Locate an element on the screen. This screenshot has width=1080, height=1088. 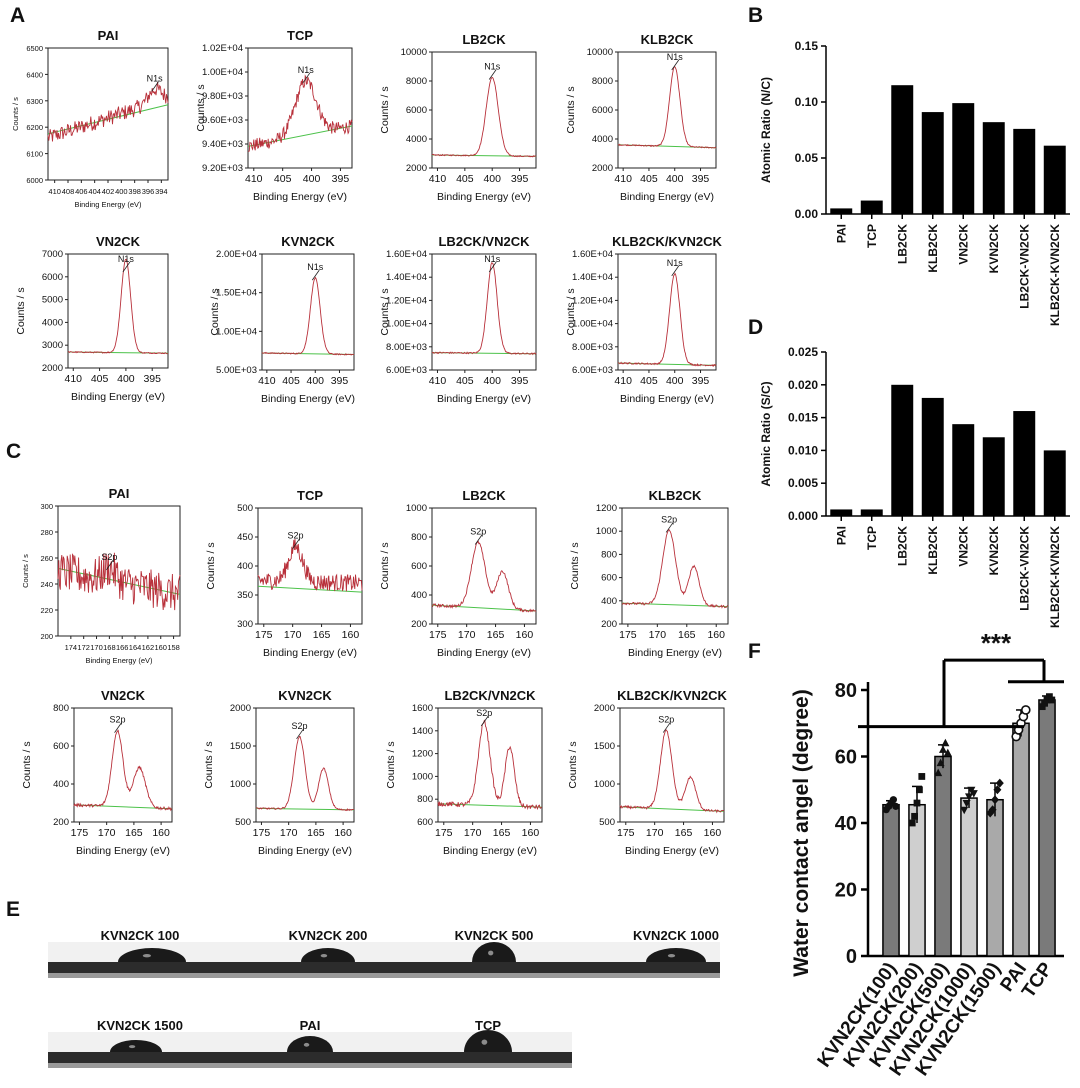
y-tick-label: 300 is located at coordinates (245, 624).